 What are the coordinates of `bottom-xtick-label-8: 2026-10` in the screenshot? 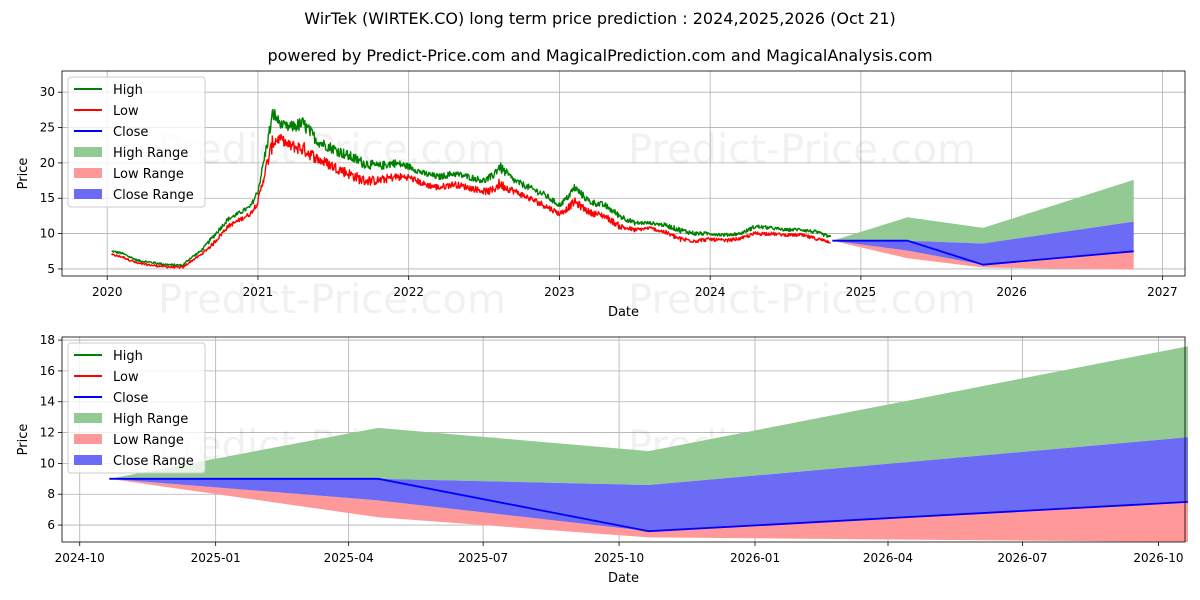 It's located at (1158, 558).